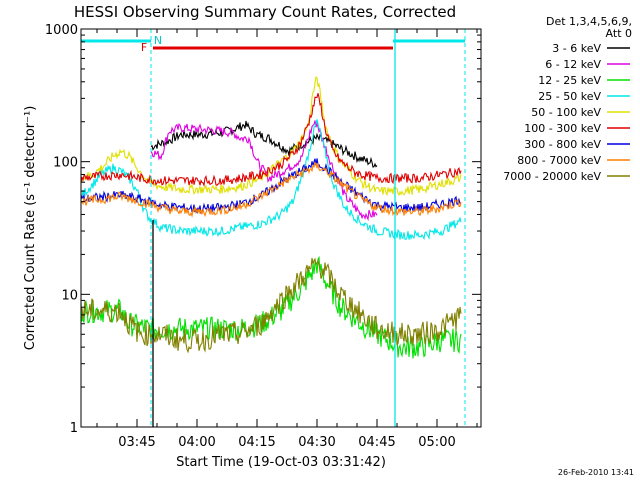 The height and width of the screenshot is (480, 640). Describe the element at coordinates (569, 80) in the screenshot. I see `legend-label: 12 - 25 keV` at that location.